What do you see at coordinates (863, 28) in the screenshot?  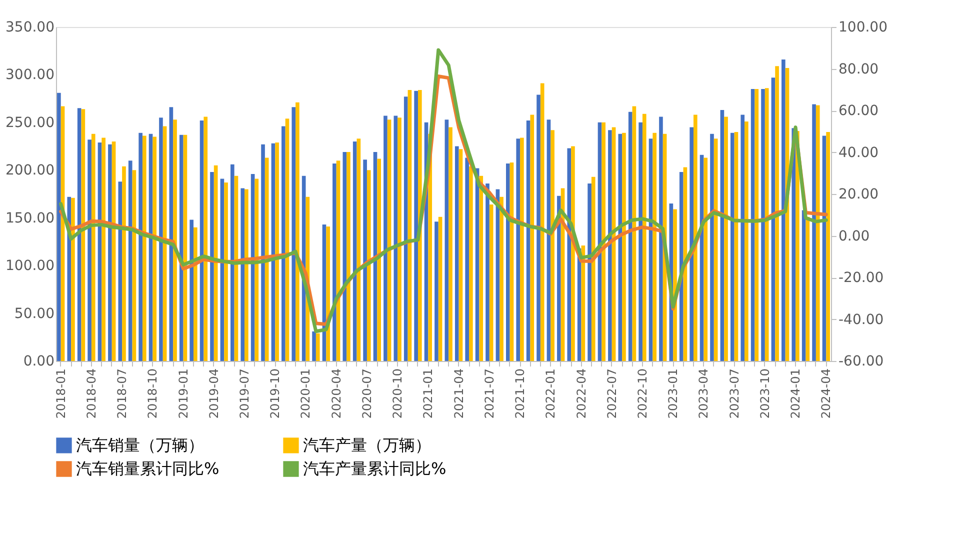 I see `y2-tick-label: 100.00` at bounding box center [863, 28].